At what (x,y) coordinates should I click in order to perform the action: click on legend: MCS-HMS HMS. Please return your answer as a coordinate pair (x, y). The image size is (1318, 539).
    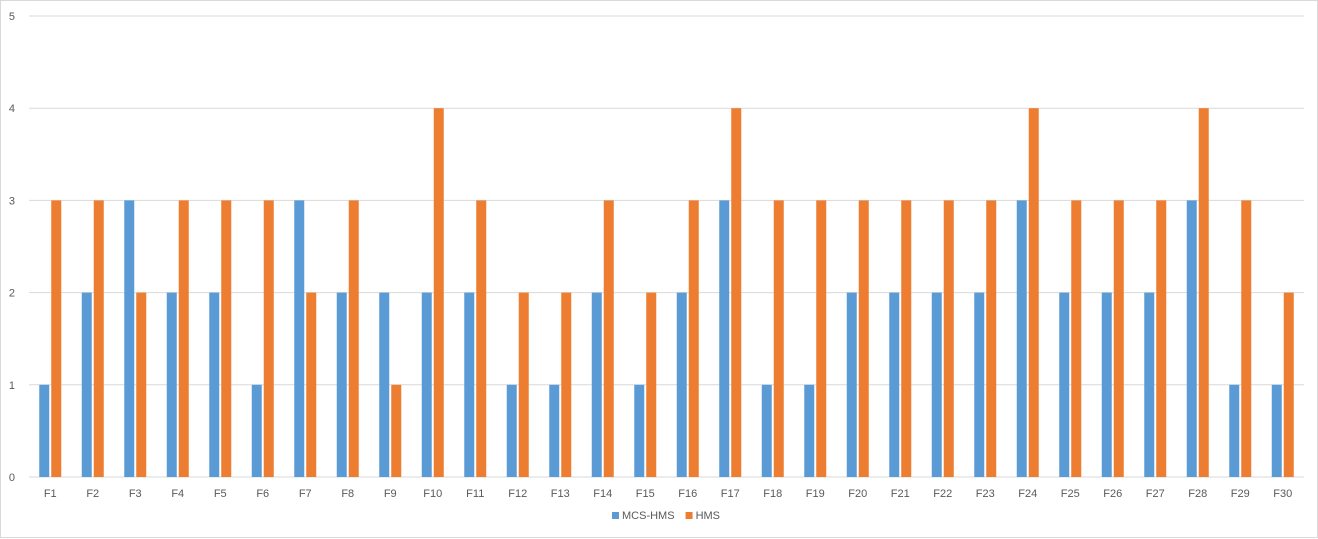
    Looking at the image, I should click on (666, 516).